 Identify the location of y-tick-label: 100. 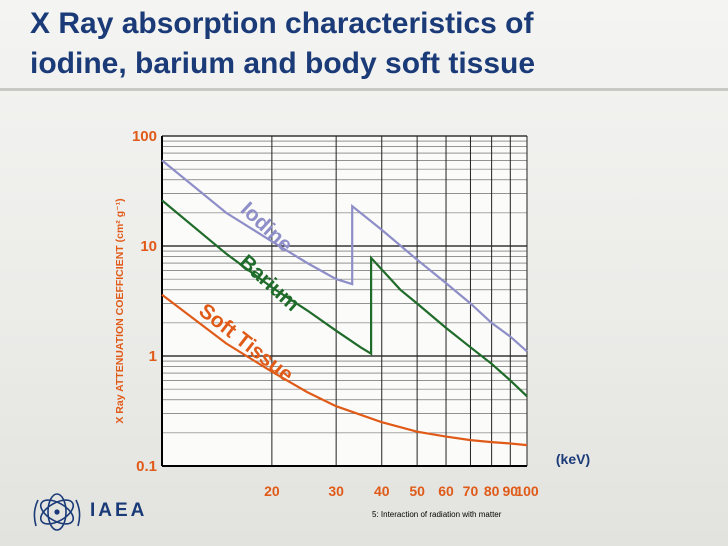
(144, 136).